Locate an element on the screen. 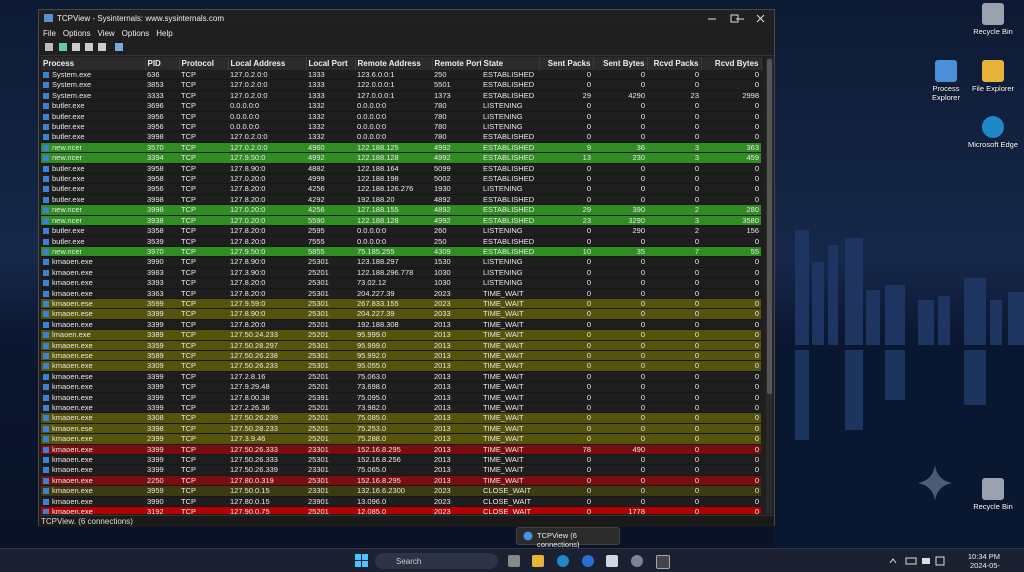 The height and width of the screenshot is (572, 1024). desktop-icon: File Explorer is located at coordinates (993, 76).